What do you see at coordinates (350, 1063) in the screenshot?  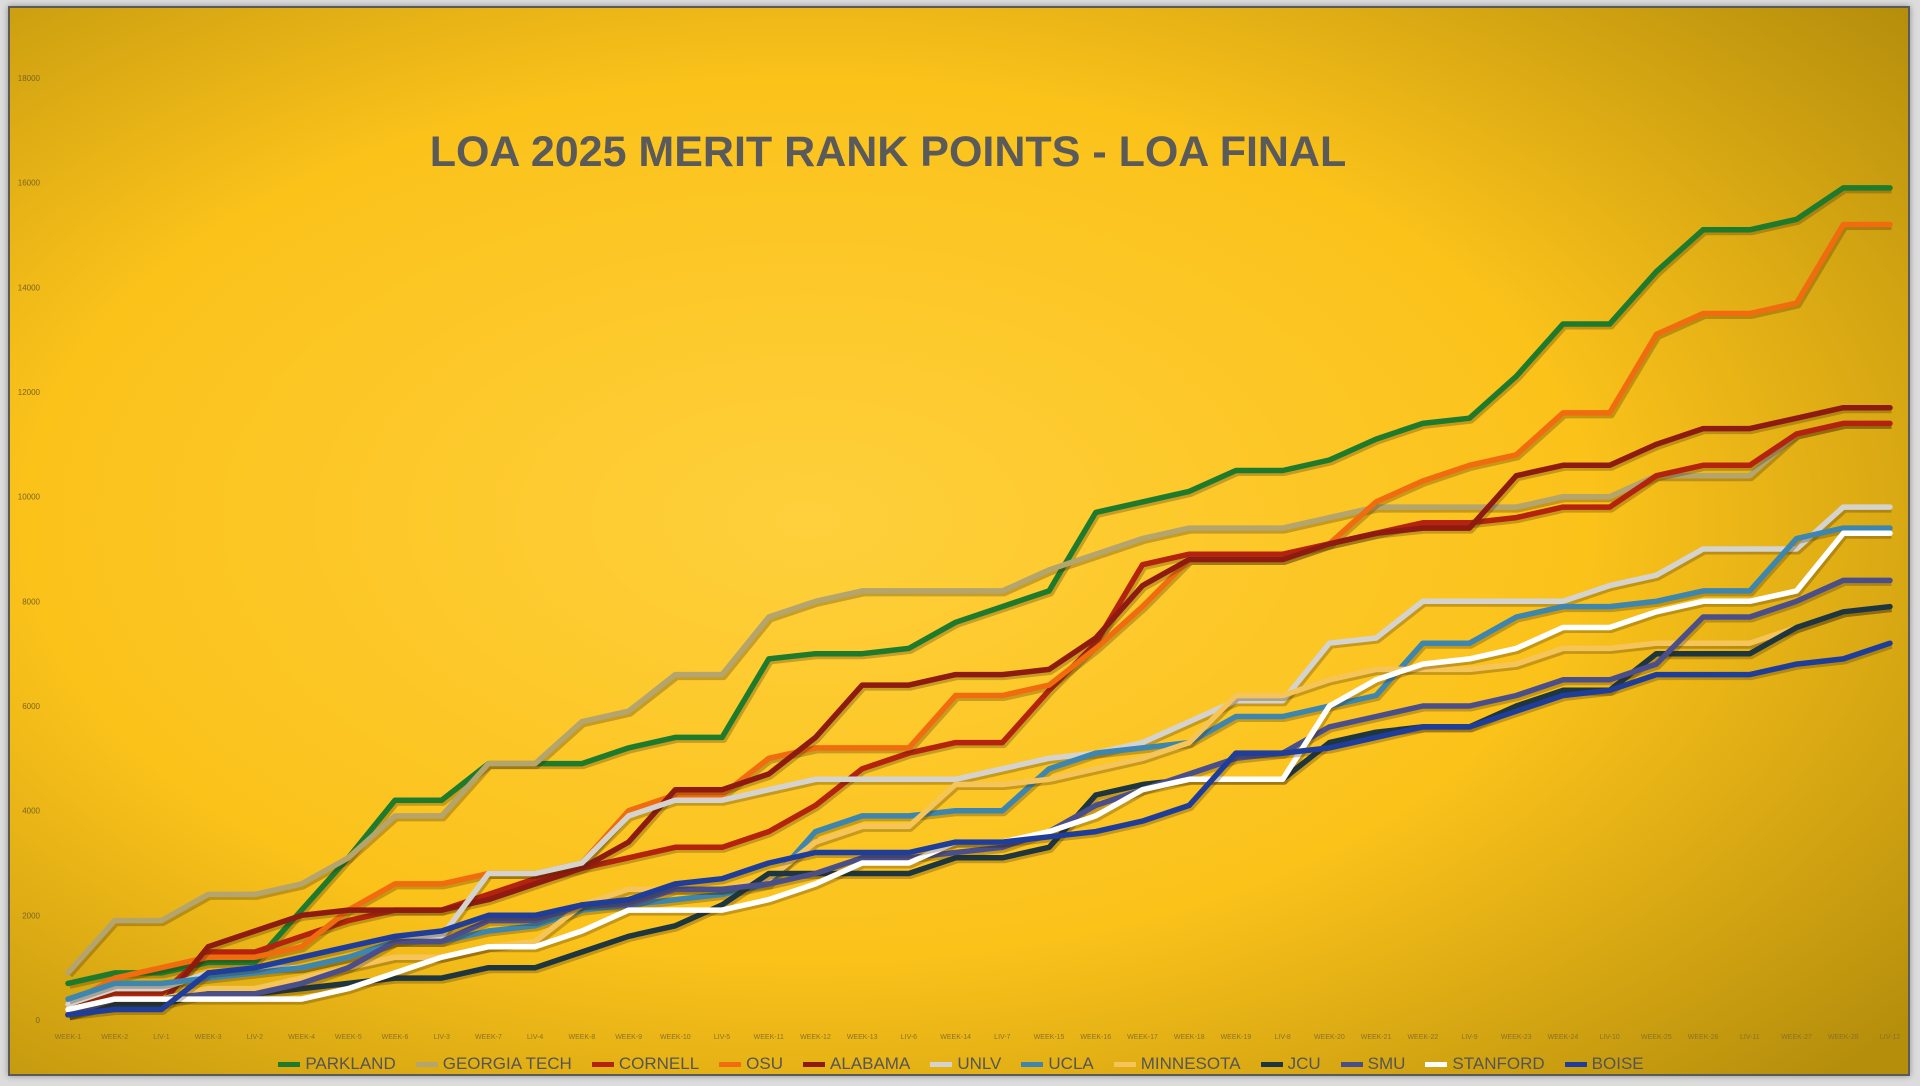 I see `legend-label: PARKLAND` at bounding box center [350, 1063].